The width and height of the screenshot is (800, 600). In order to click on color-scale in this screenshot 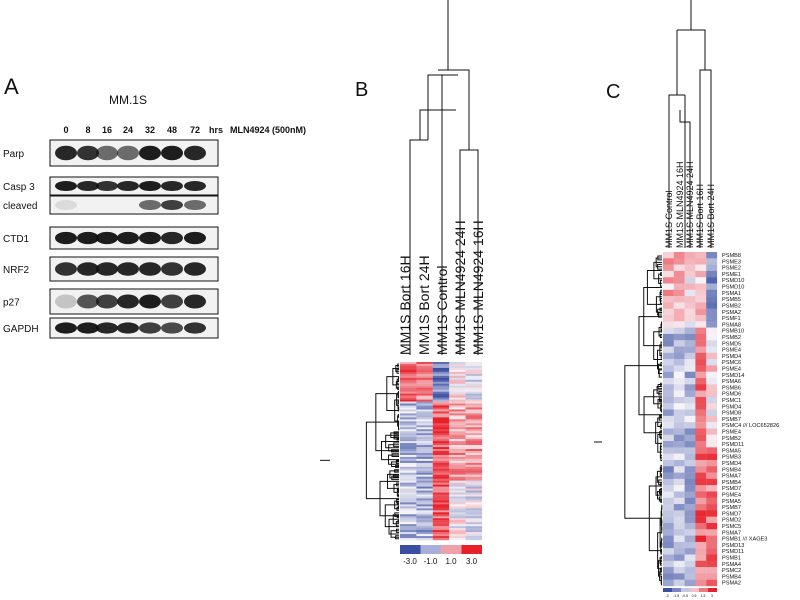, I will do `click(451, 549)`.